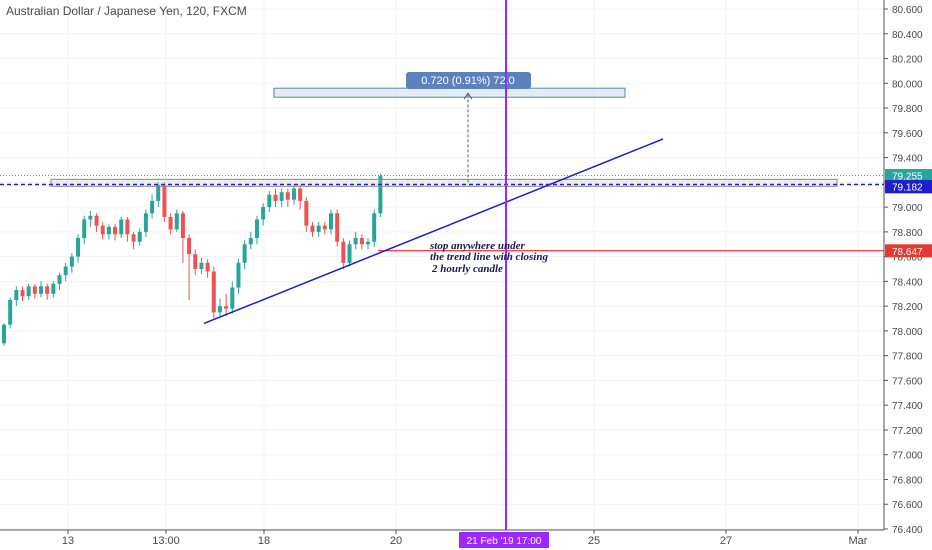  What do you see at coordinates (907, 208) in the screenshot?
I see `y-tick-label: 79.000` at bounding box center [907, 208].